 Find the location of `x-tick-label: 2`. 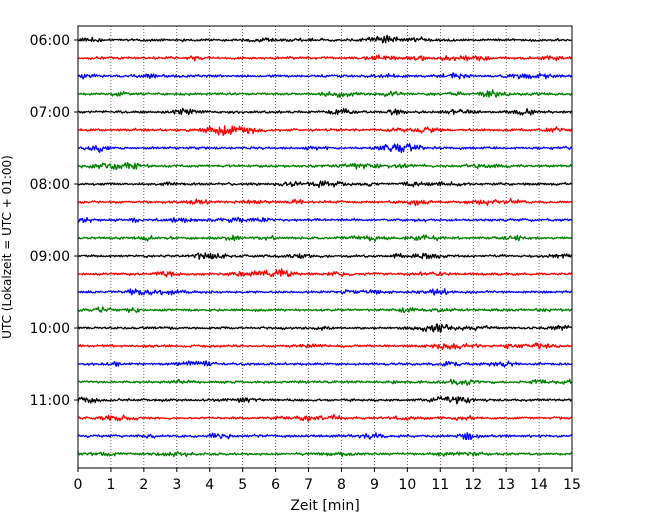

x-tick-label: 2 is located at coordinates (143, 485).